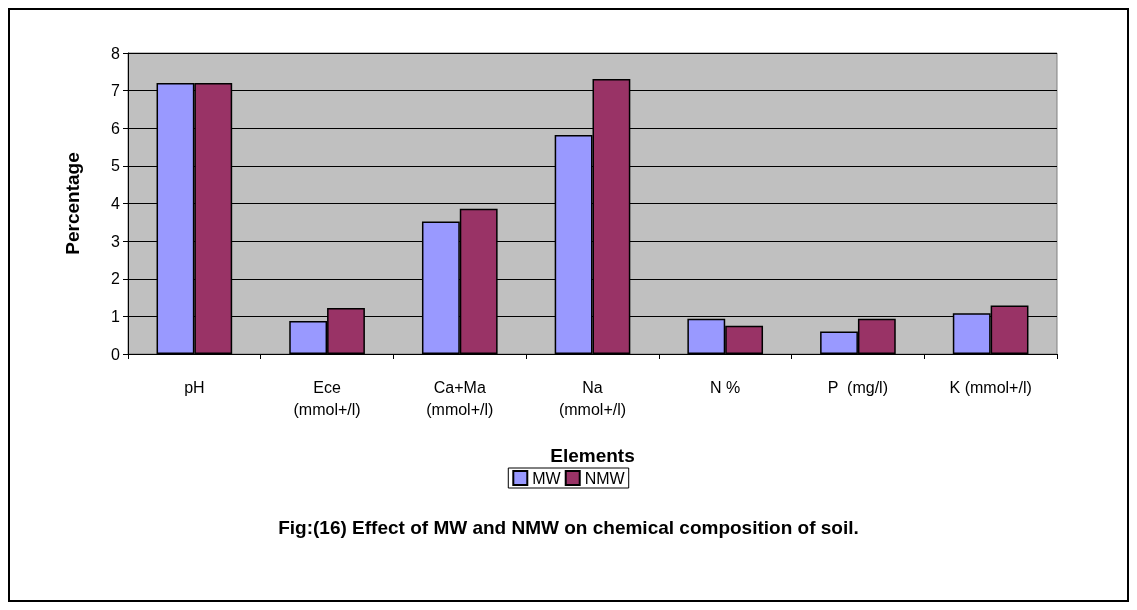  Describe the element at coordinates (116, 91) in the screenshot. I see `y-tick-label: 7` at that location.